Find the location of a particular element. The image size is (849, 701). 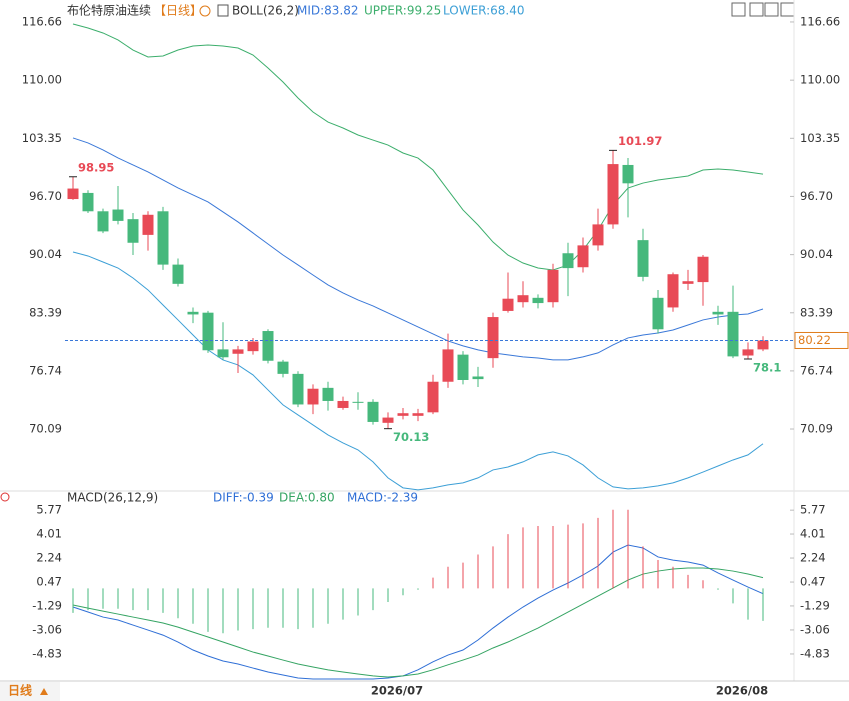

legend-entry: DIFF:-0.39 is located at coordinates (243, 498).